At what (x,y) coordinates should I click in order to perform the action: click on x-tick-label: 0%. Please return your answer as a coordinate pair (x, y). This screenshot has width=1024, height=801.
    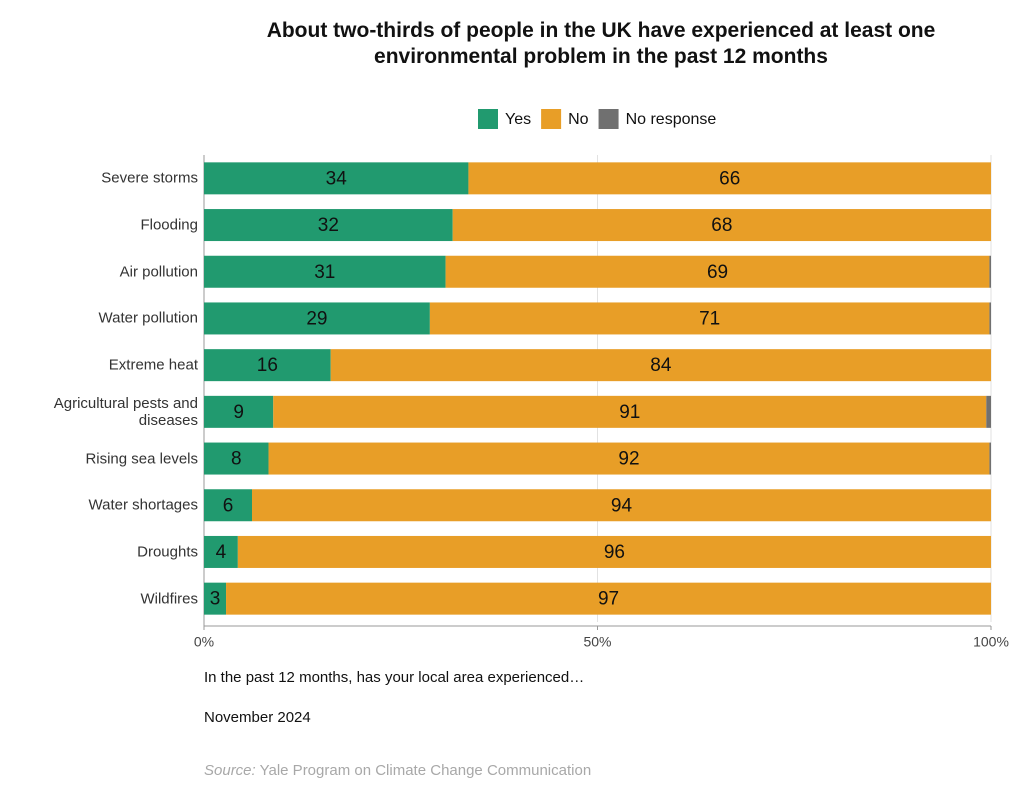
    Looking at the image, I should click on (204, 642).